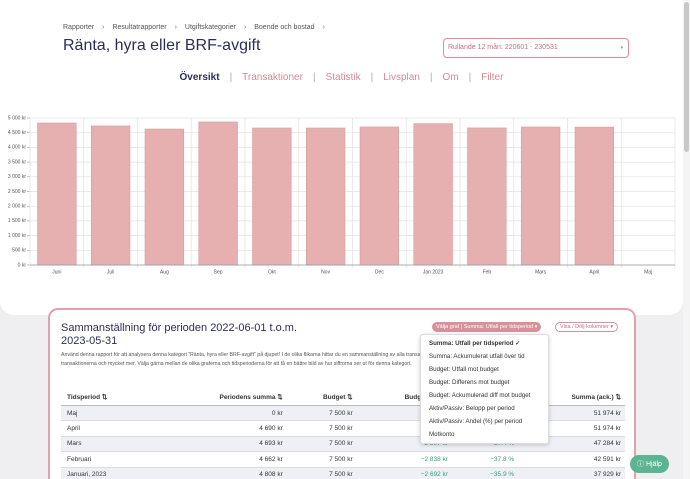 The height and width of the screenshot is (479, 690). What do you see at coordinates (480, 395) in the screenshot?
I see `menu-item: Budget: Ackumulerad diff mot budget` at bounding box center [480, 395].